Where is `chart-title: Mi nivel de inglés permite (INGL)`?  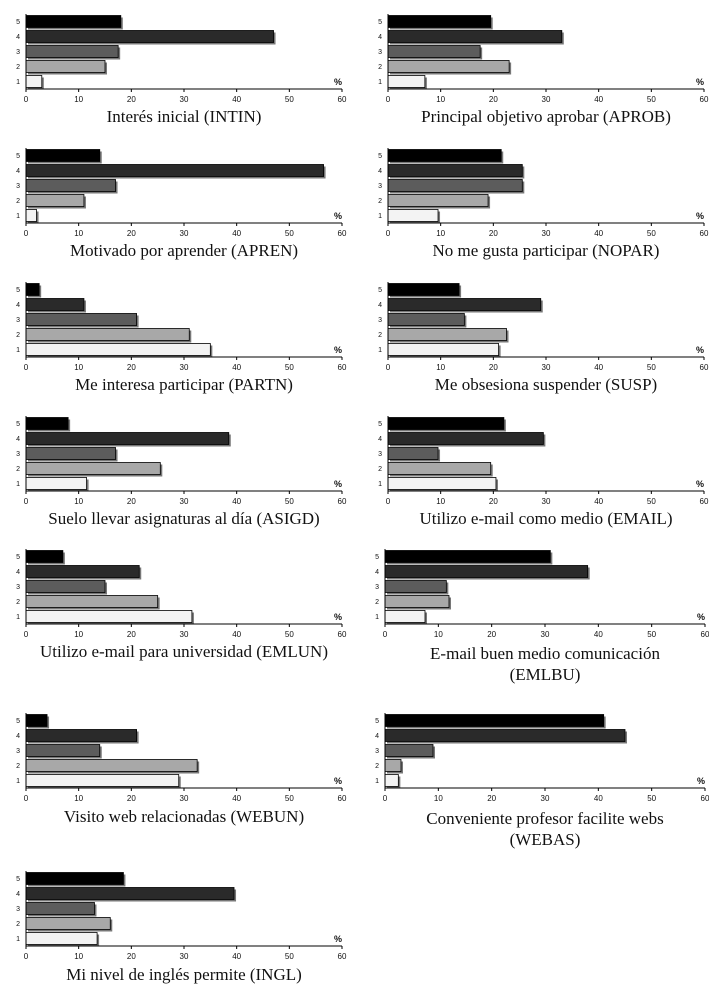 chart-title: Mi nivel de inglés permite (INGL) is located at coordinates (184, 974).